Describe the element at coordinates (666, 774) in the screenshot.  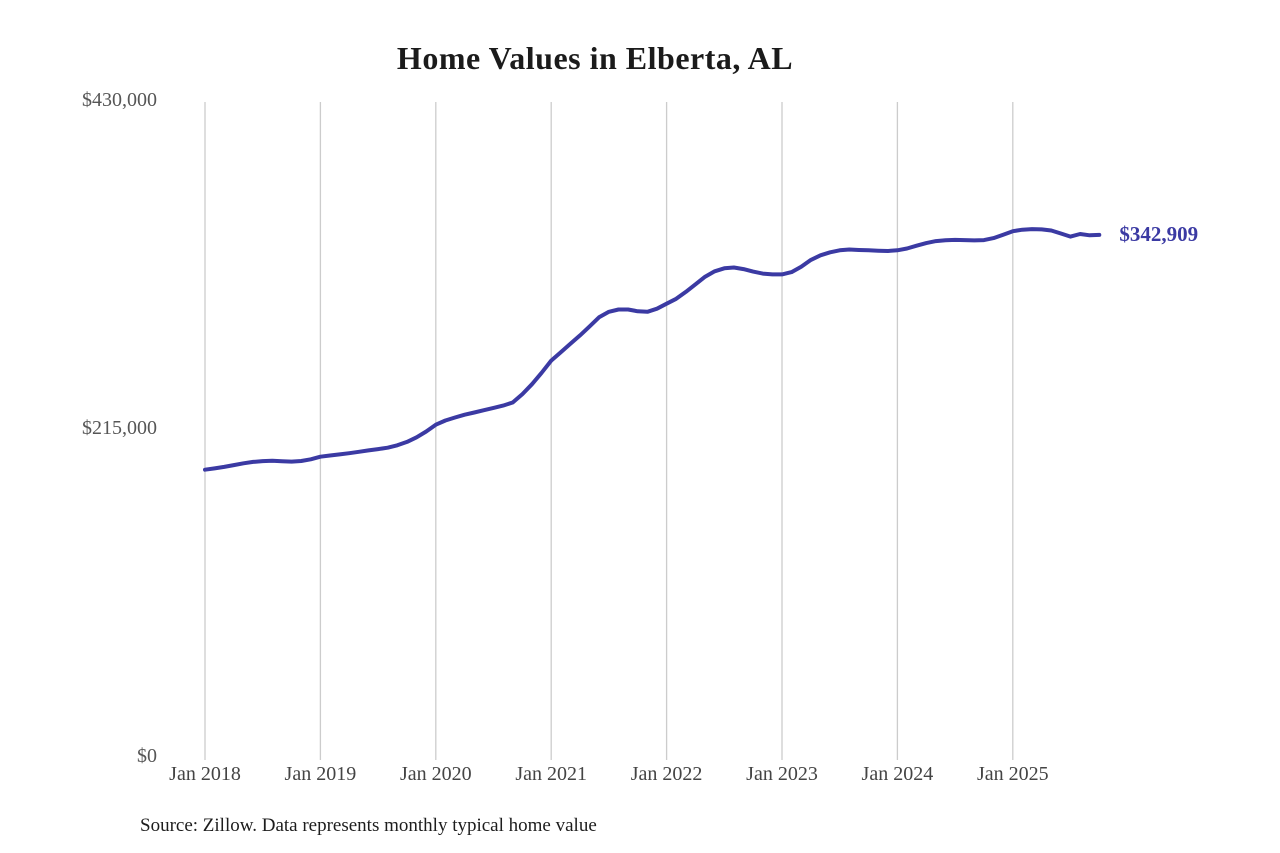
I see `x-tick-jan-2022: Jan 2022` at that location.